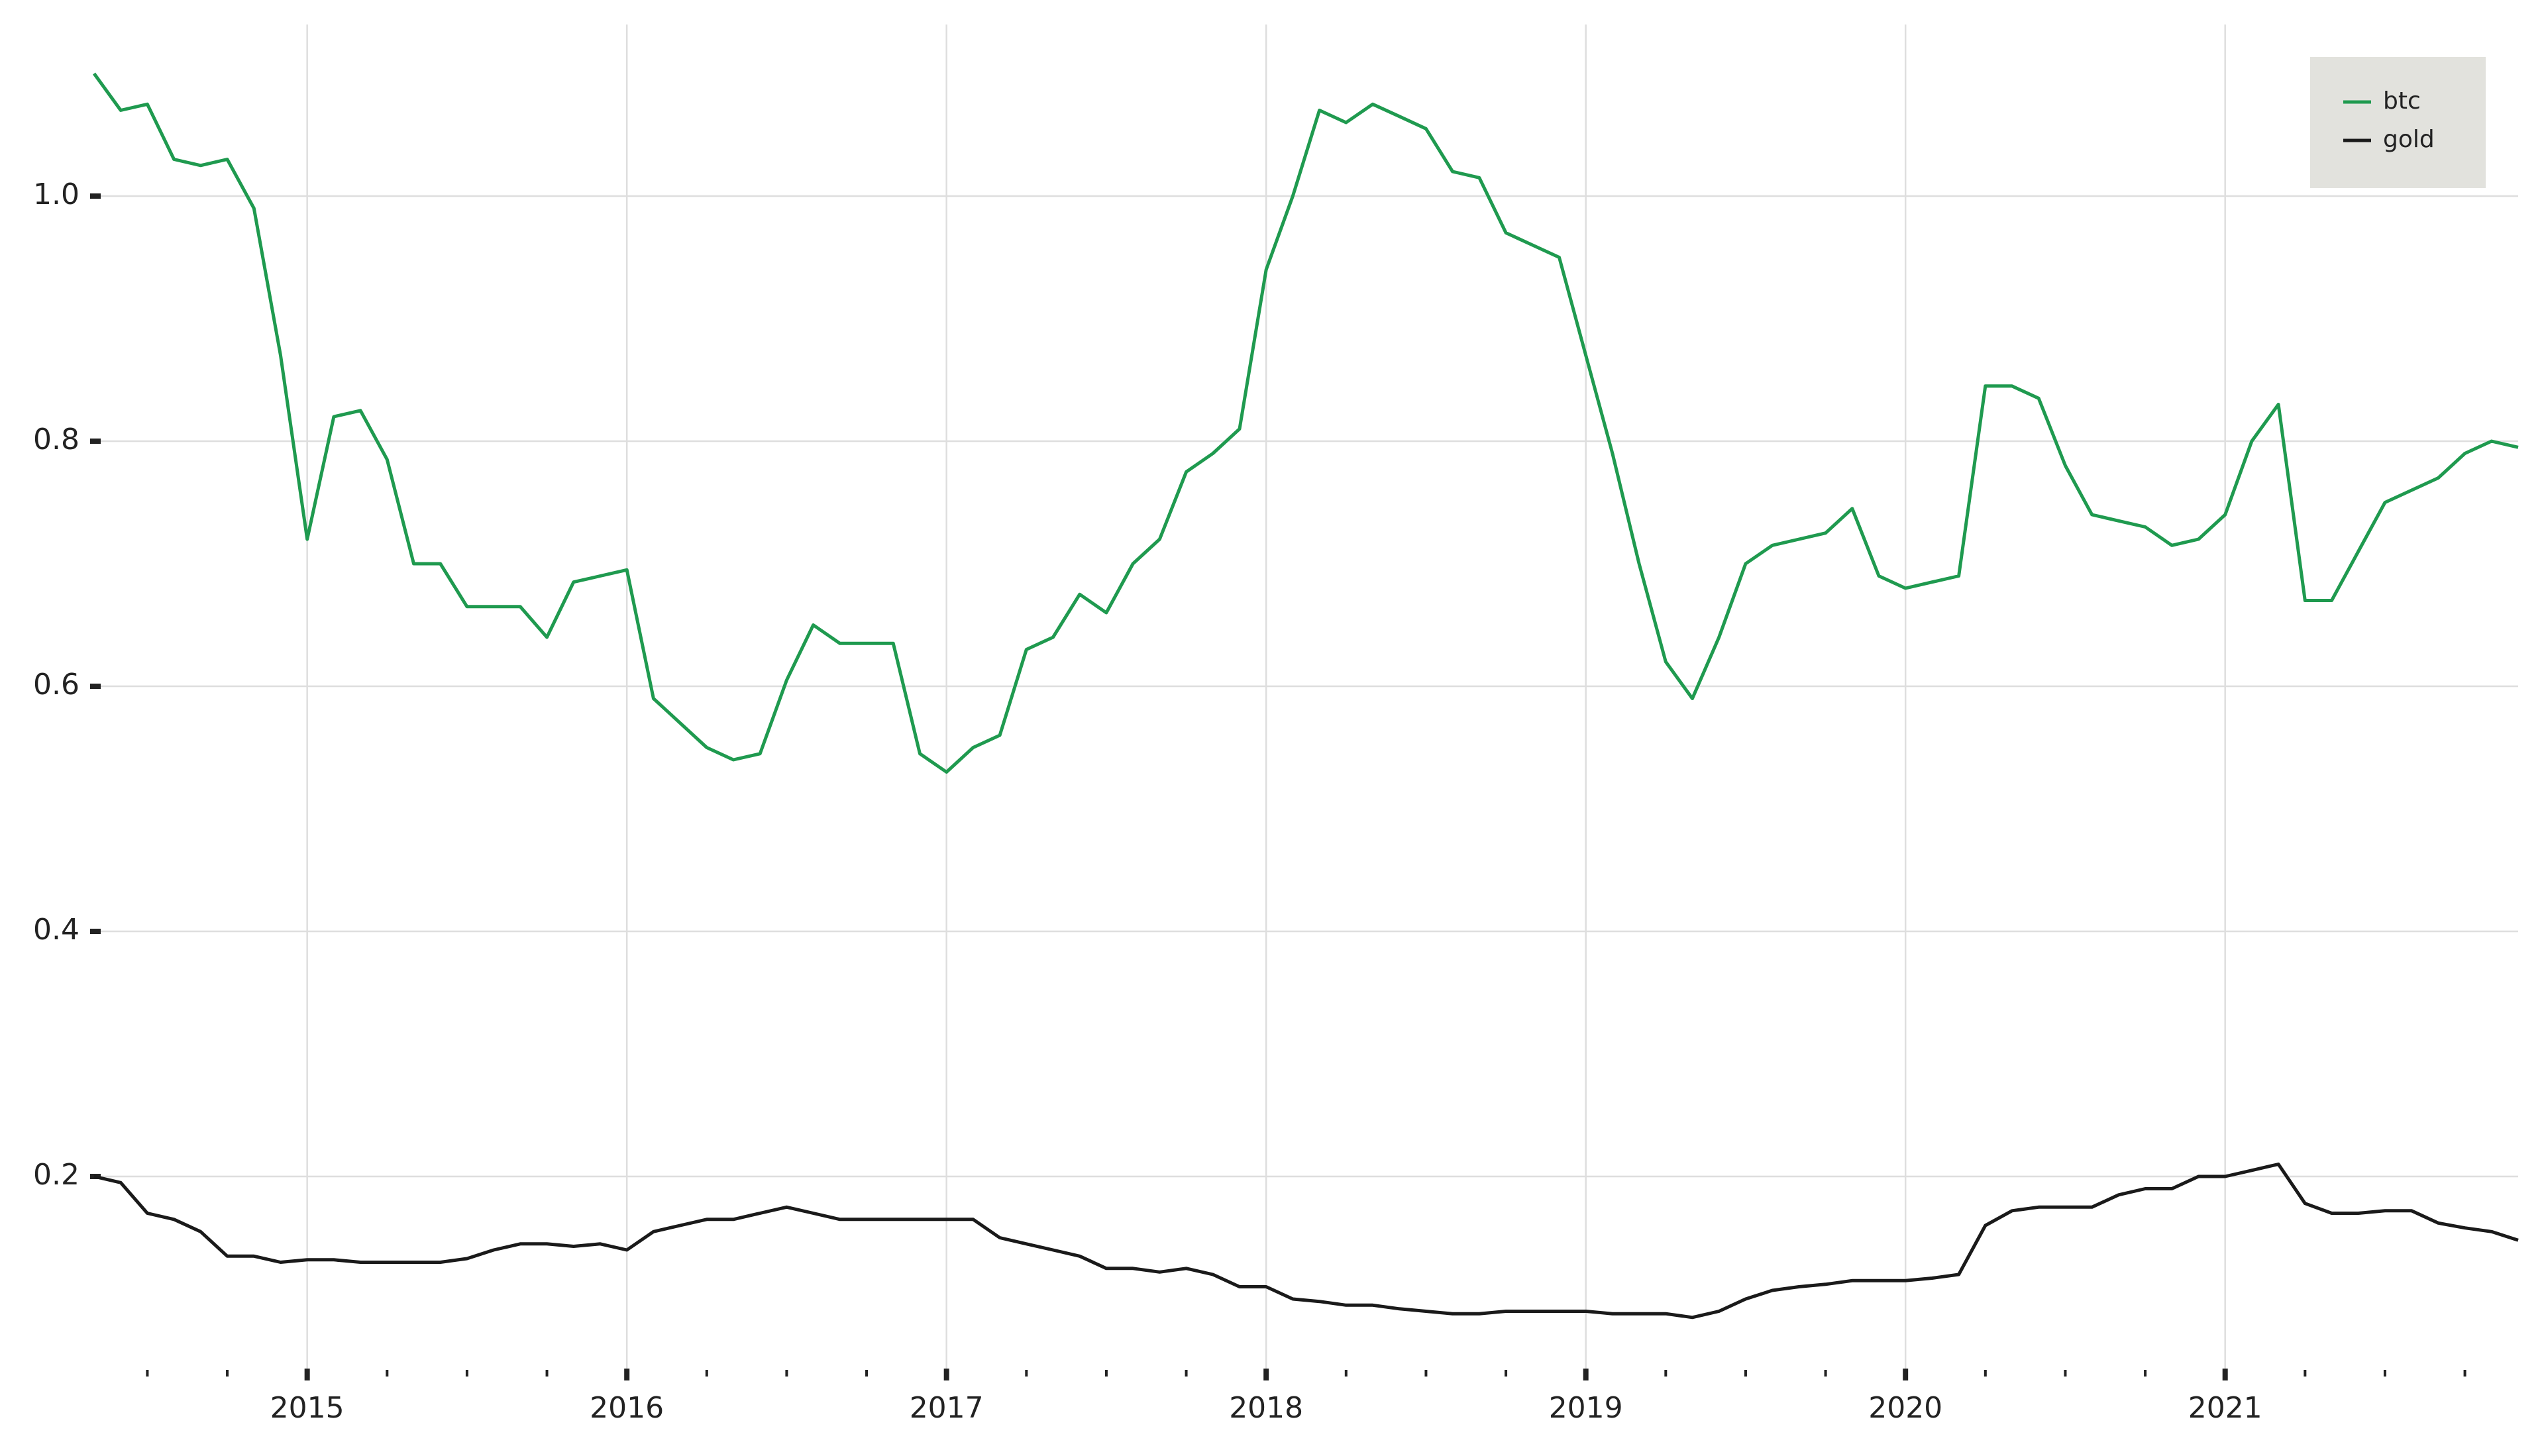 Image resolution: width=2544 pixels, height=1456 pixels. What do you see at coordinates (57, 194) in the screenshot?
I see `y-tick-label: 1.0` at bounding box center [57, 194].